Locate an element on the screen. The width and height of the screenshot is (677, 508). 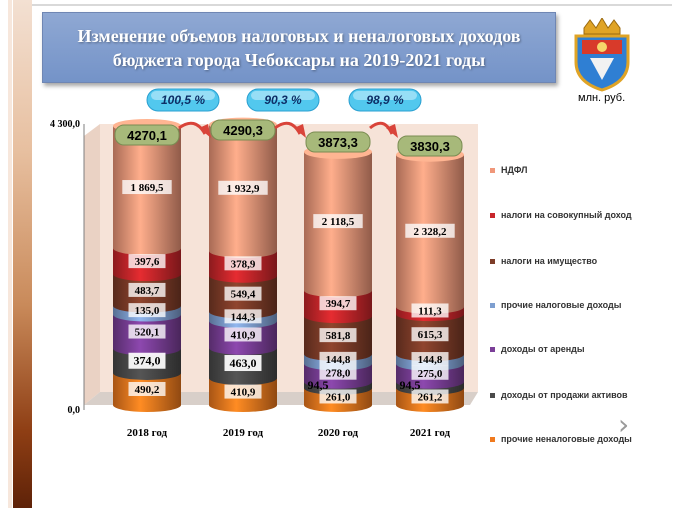
growth-value: 90,3 % is located at coordinates (283, 100).